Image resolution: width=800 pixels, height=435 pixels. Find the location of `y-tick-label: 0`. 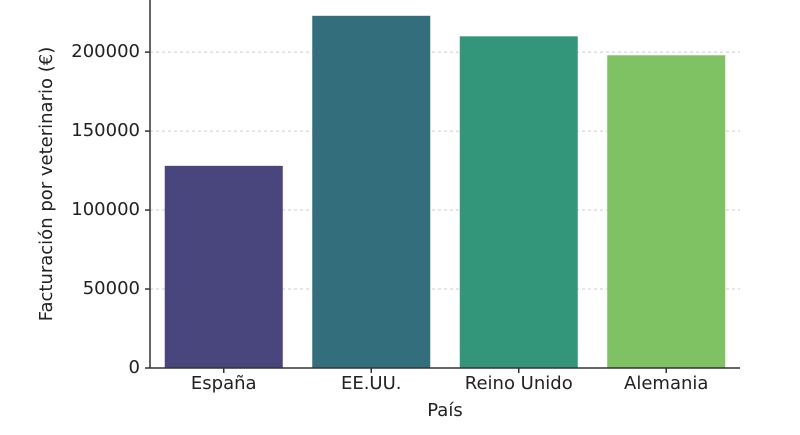

y-tick-label: 0 is located at coordinates (134, 367).